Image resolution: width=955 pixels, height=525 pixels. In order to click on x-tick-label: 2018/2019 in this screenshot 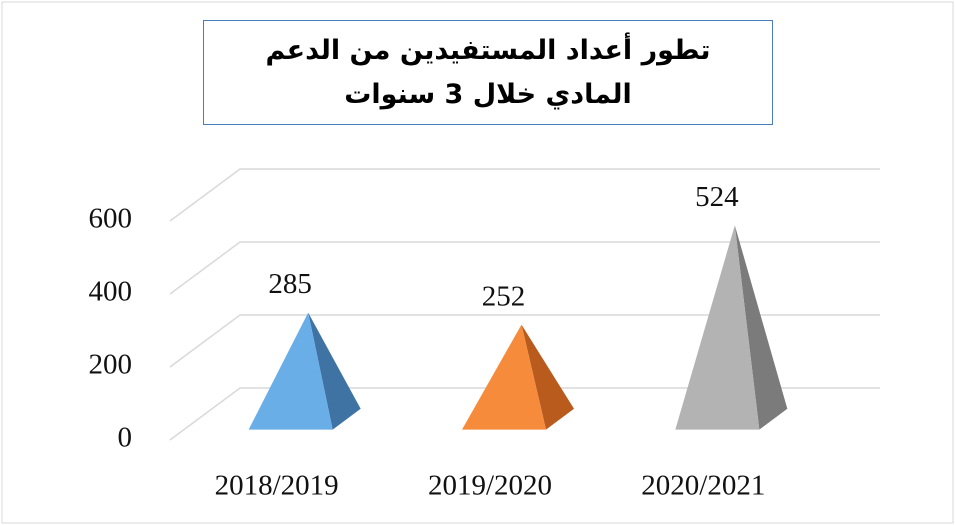, I will do `click(277, 486)`.